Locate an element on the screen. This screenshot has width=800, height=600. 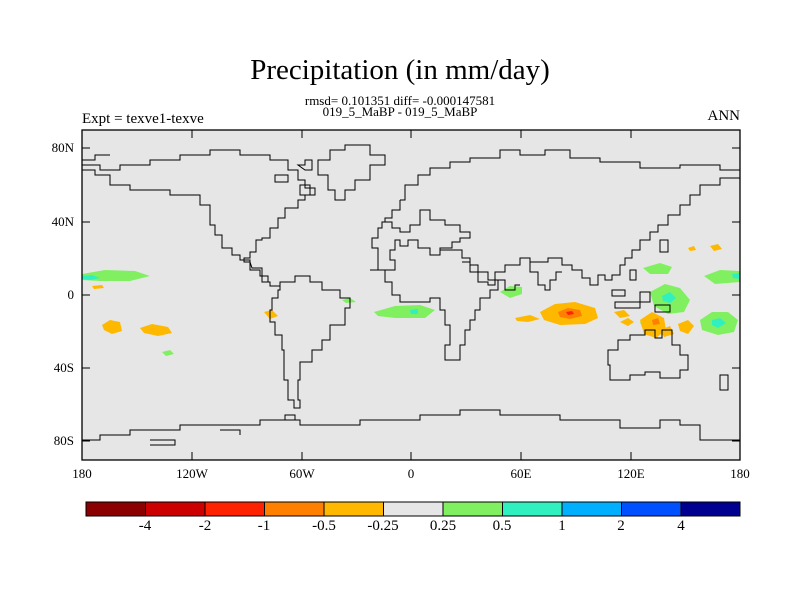
rmsd-diff-stats: rmsd= 0.101351 diff= -0.000147581 is located at coordinates (400, 100).